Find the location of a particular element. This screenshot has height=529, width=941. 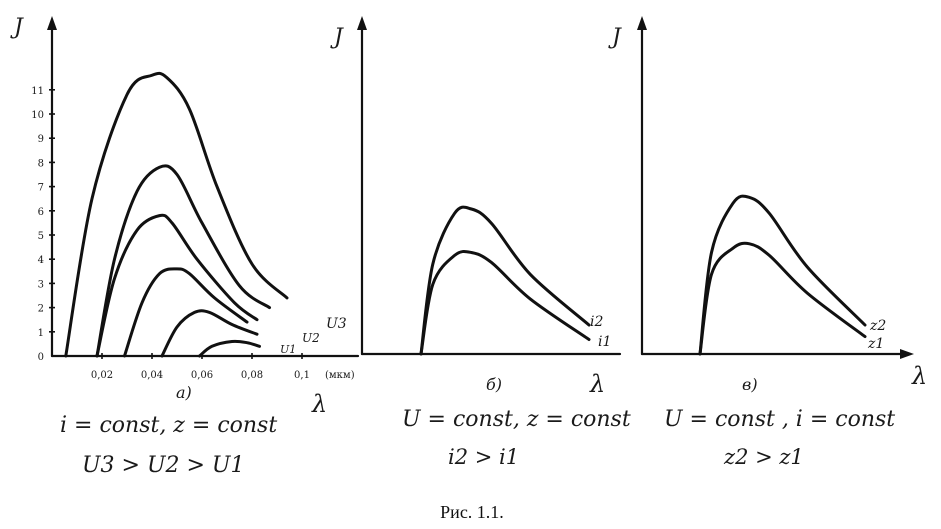

curve-label-u2: U2 is located at coordinates (311, 338).